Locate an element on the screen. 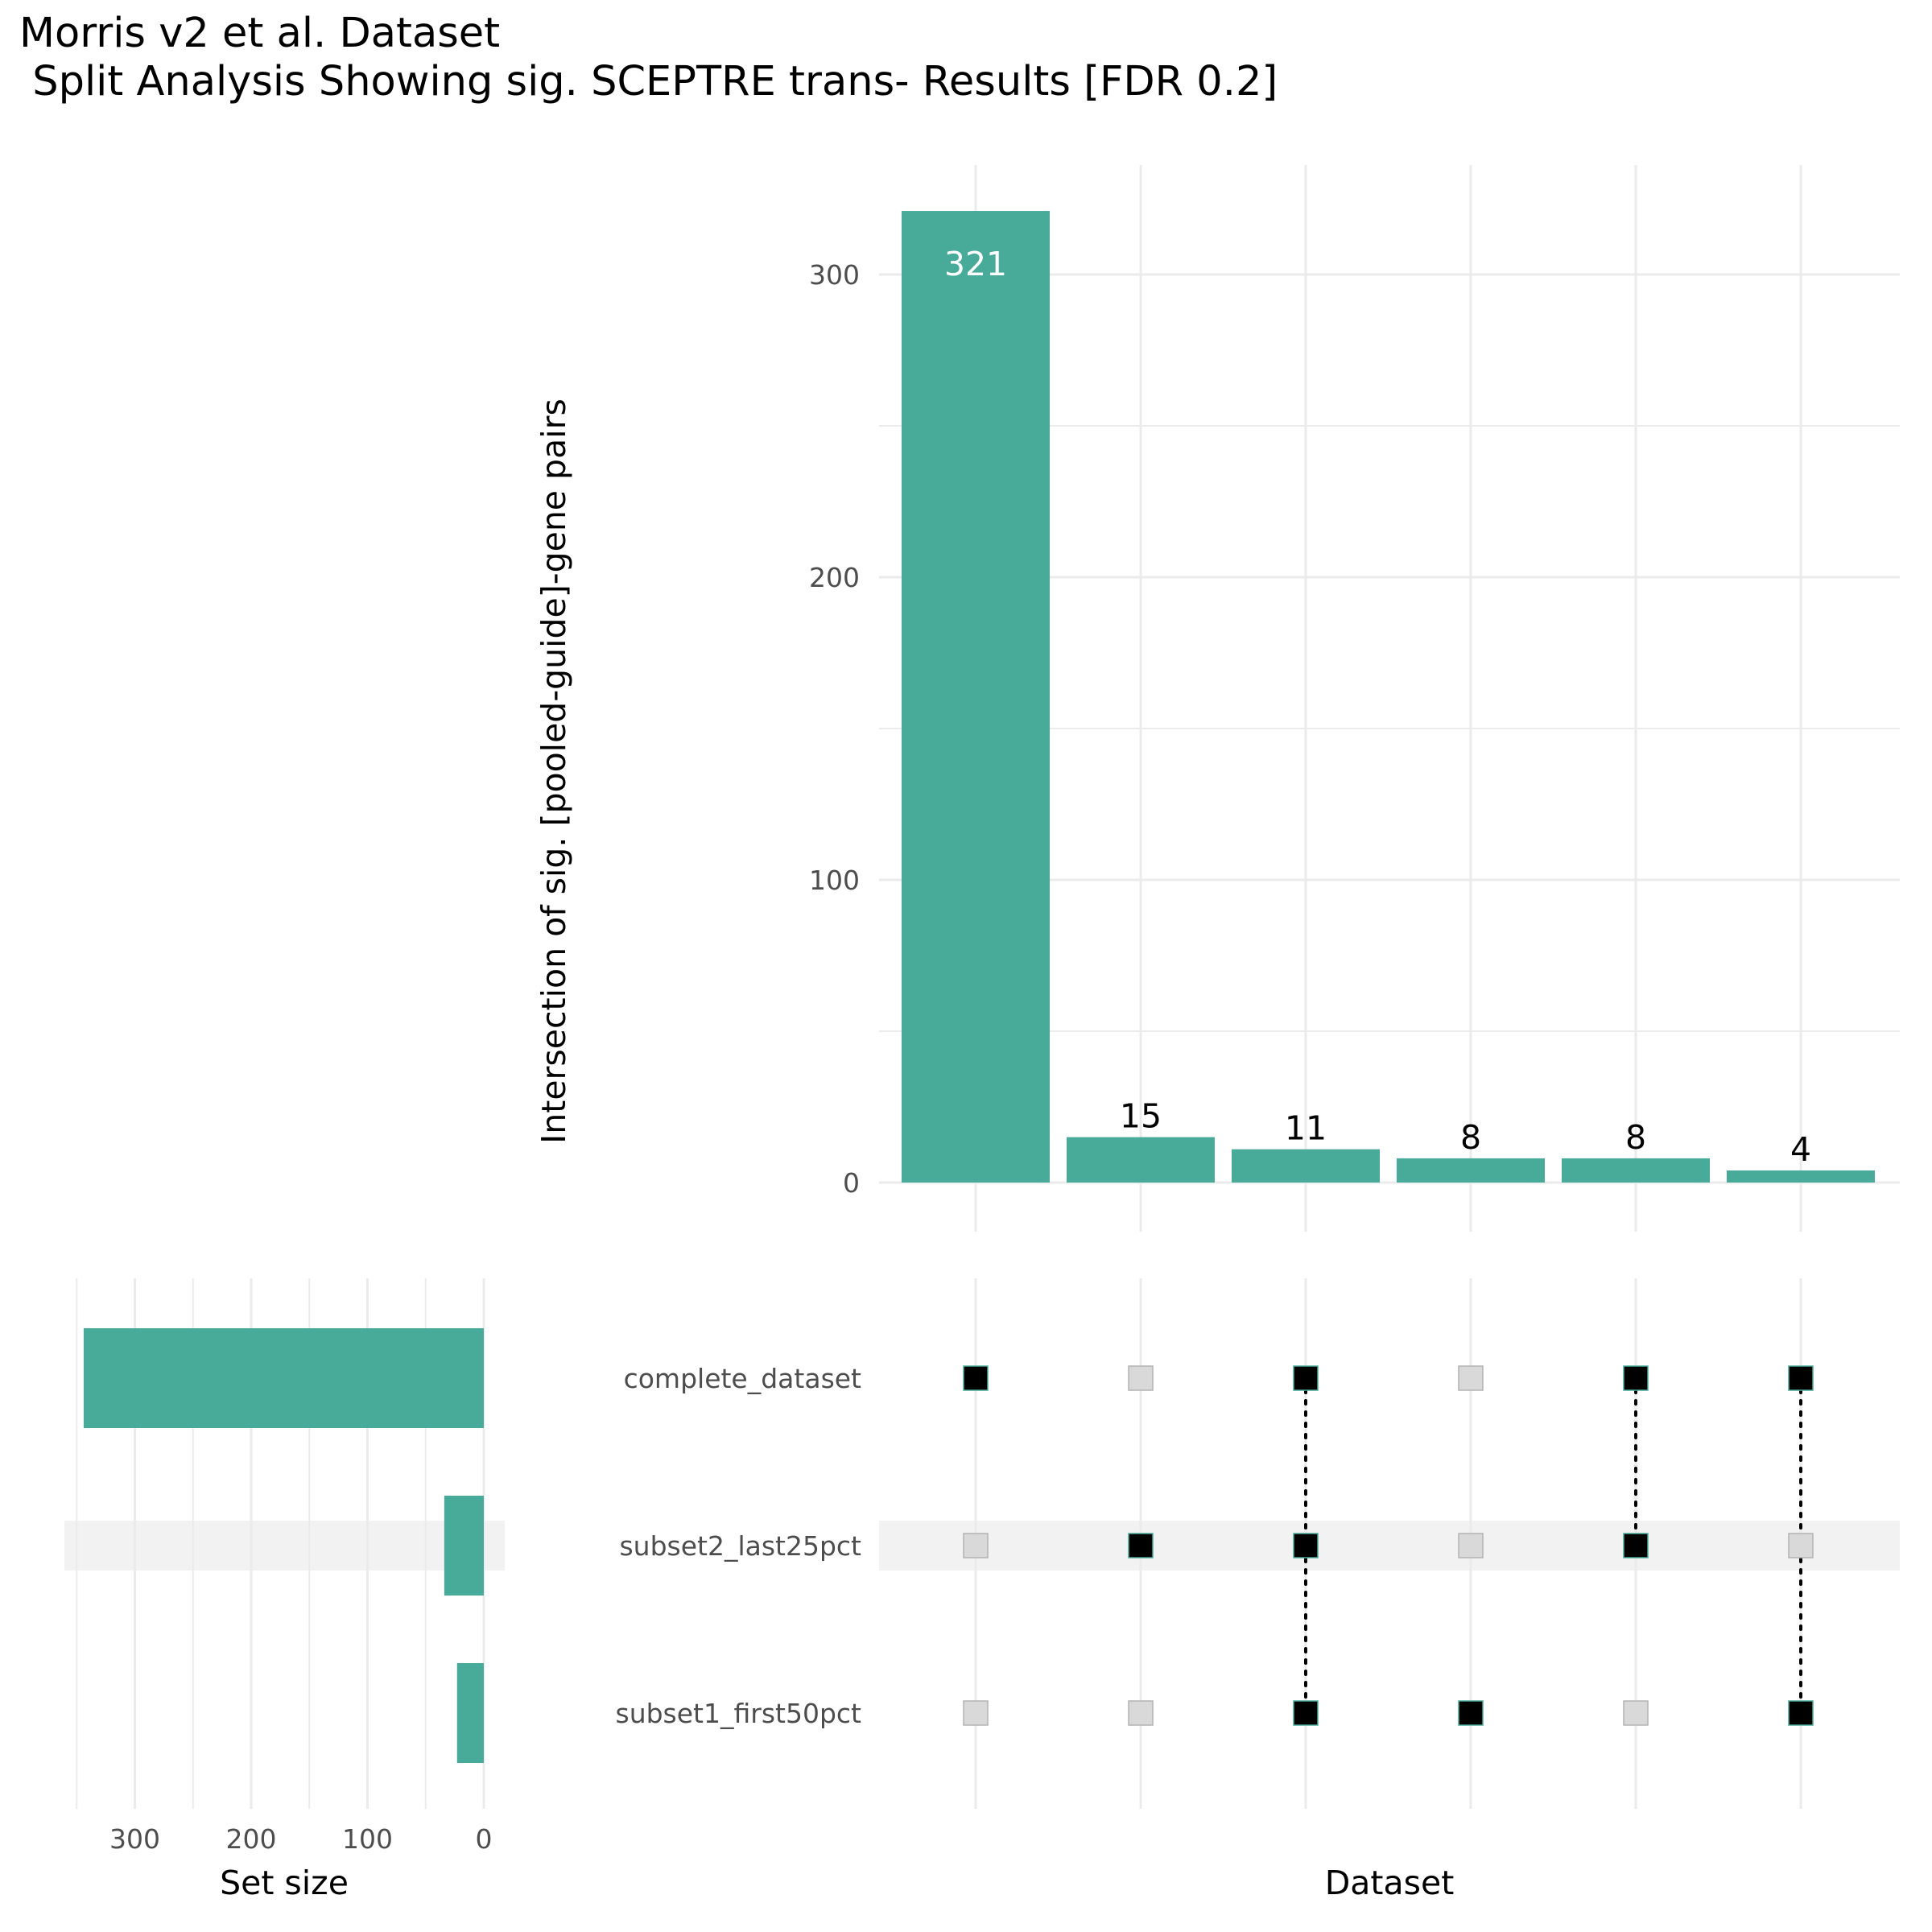 This screenshot has height=1932, width=1932. set-x-tick-label: 300 is located at coordinates (134, 1839).